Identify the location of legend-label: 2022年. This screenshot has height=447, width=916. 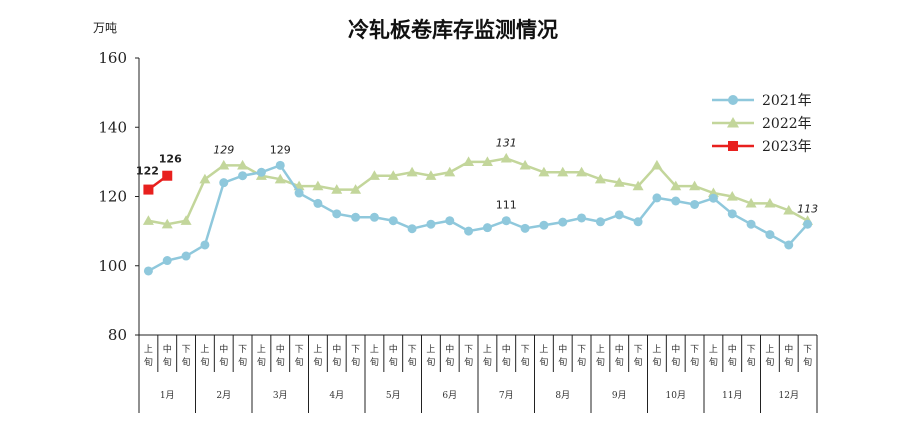
(787, 124).